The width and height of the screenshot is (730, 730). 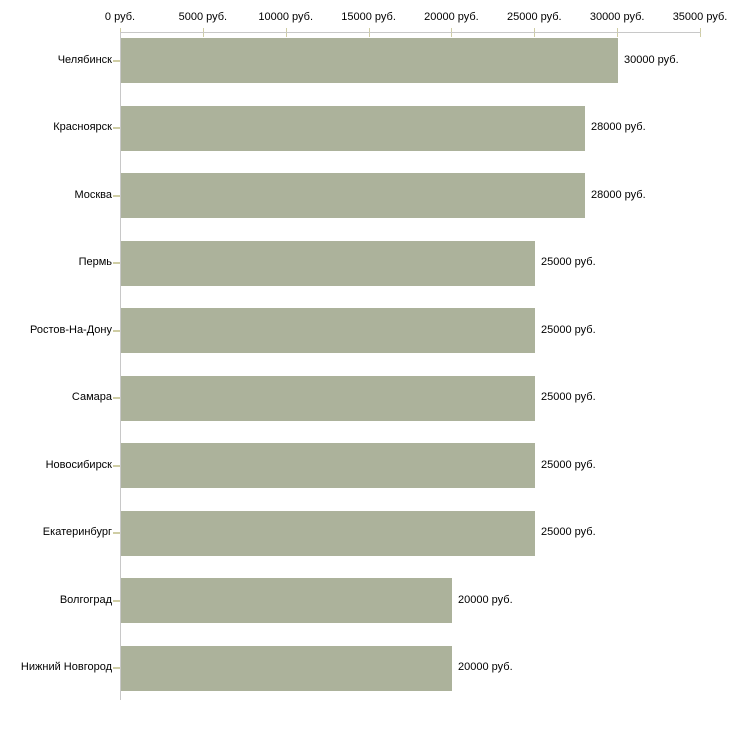 I want to click on x-axis-tick-label: 15000 руб., so click(x=368, y=17).